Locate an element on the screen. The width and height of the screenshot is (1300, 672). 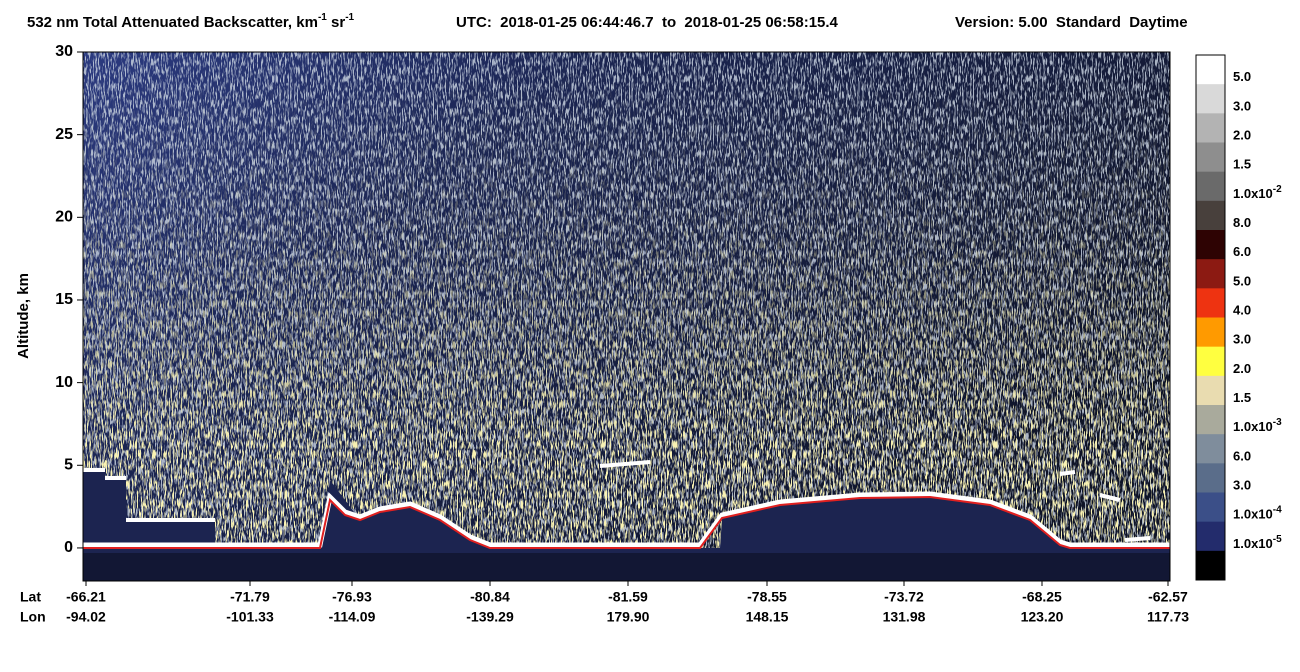
y-tick-label: 15 is located at coordinates (64, 299).